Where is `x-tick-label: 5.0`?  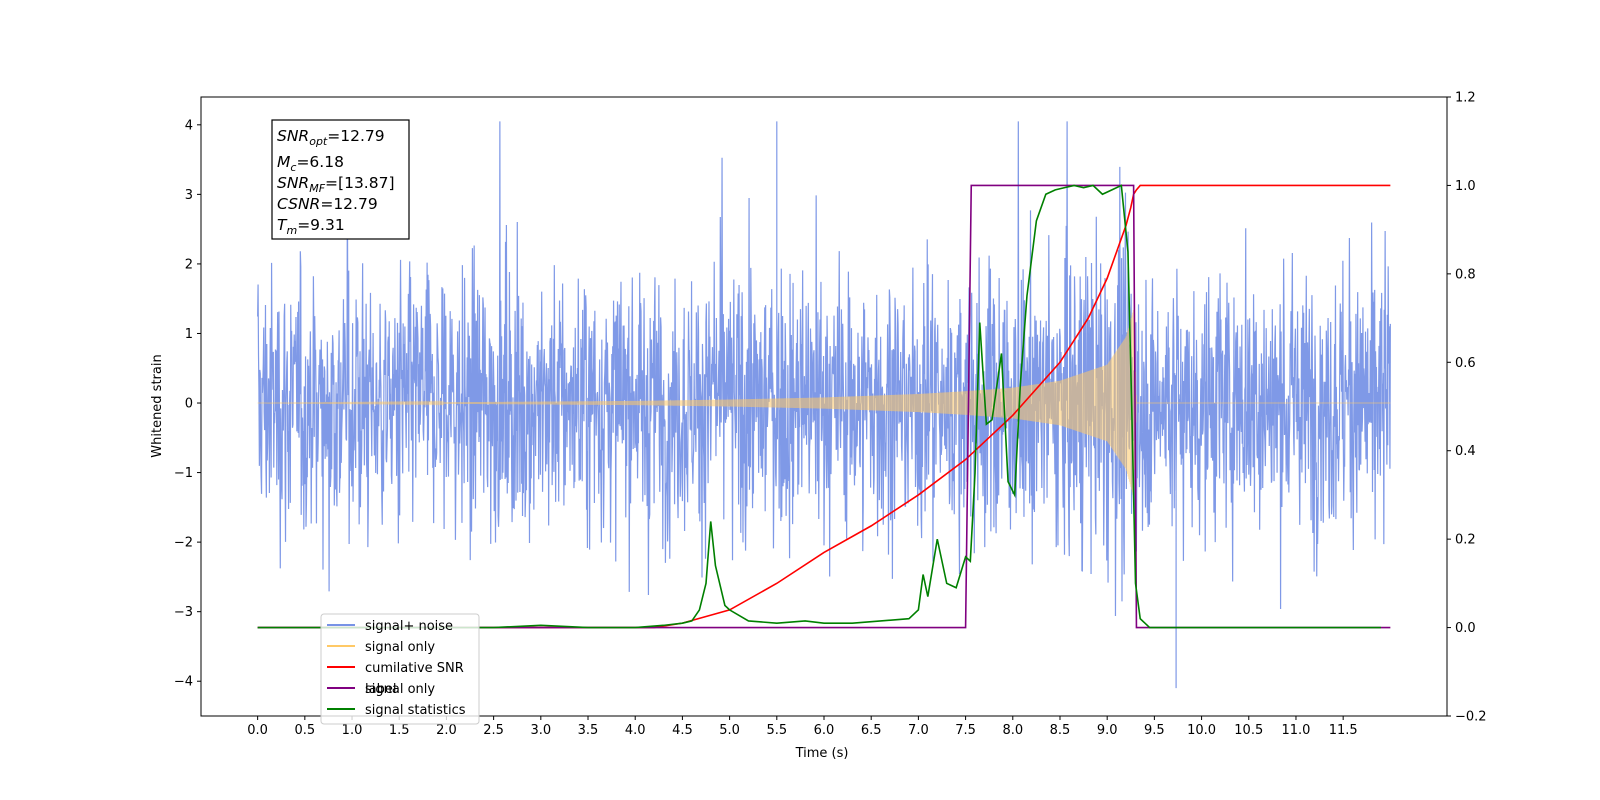 x-tick-label: 5.0 is located at coordinates (729, 730).